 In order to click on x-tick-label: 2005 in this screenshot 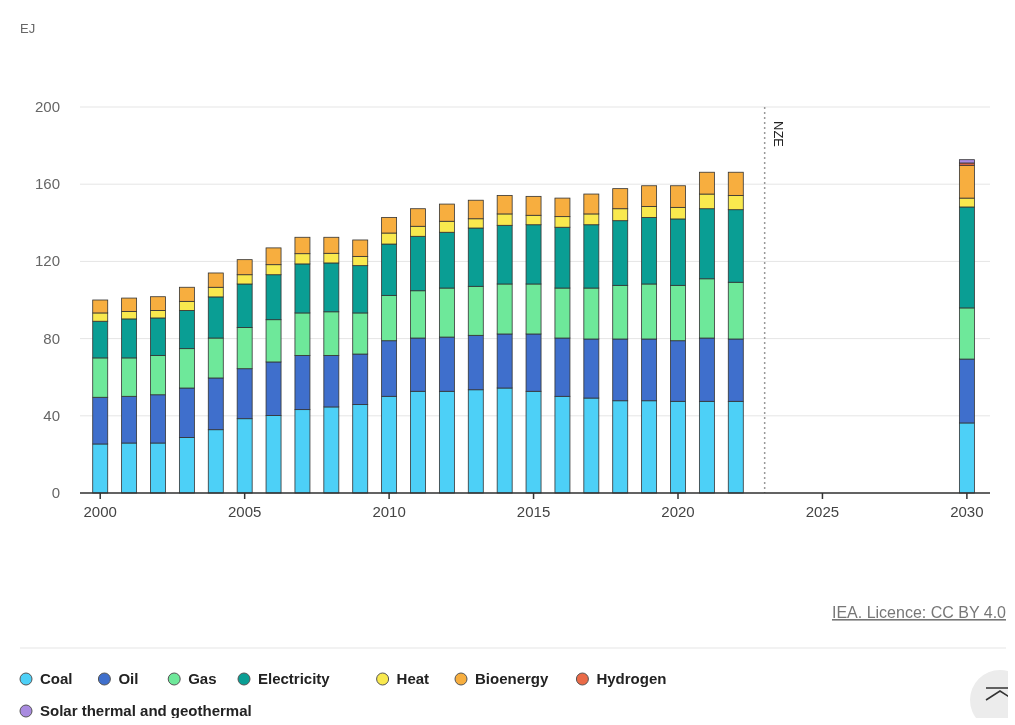, I will do `click(244, 511)`.